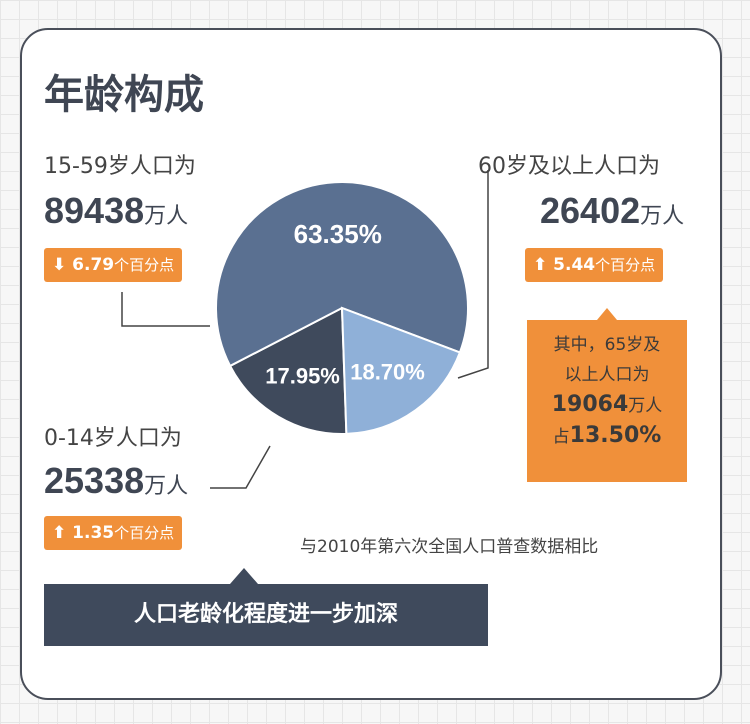 The image size is (750, 724). What do you see at coordinates (569, 166) in the screenshot?
I see `label-60plus: 60岁及以上人口为` at bounding box center [569, 166].